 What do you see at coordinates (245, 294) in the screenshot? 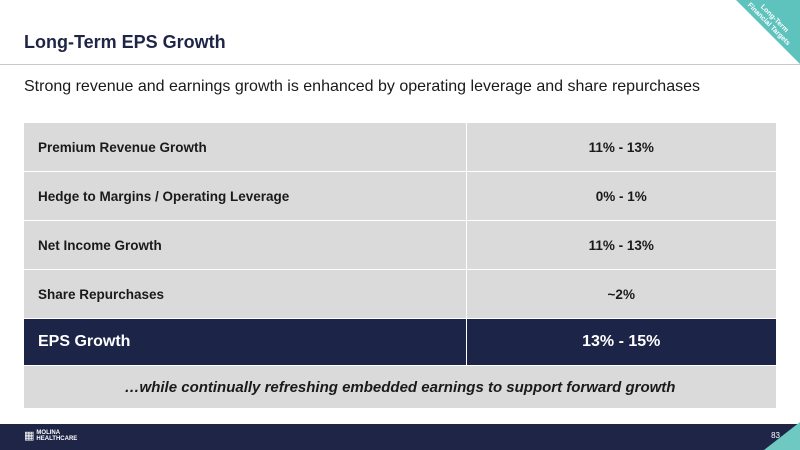
I see `row-label: Share Repurchases` at bounding box center [245, 294].